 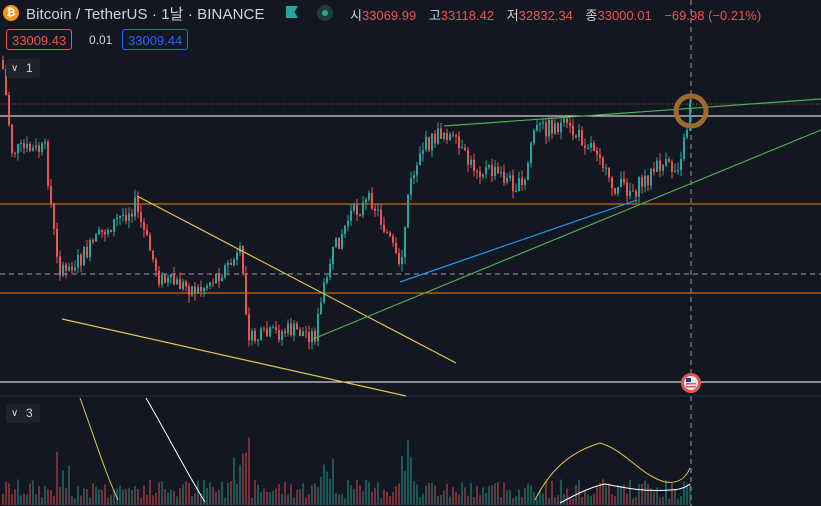 What do you see at coordinates (23, 68) in the screenshot?
I see `main-pane-collapse-button: ∨ 1` at bounding box center [23, 68].